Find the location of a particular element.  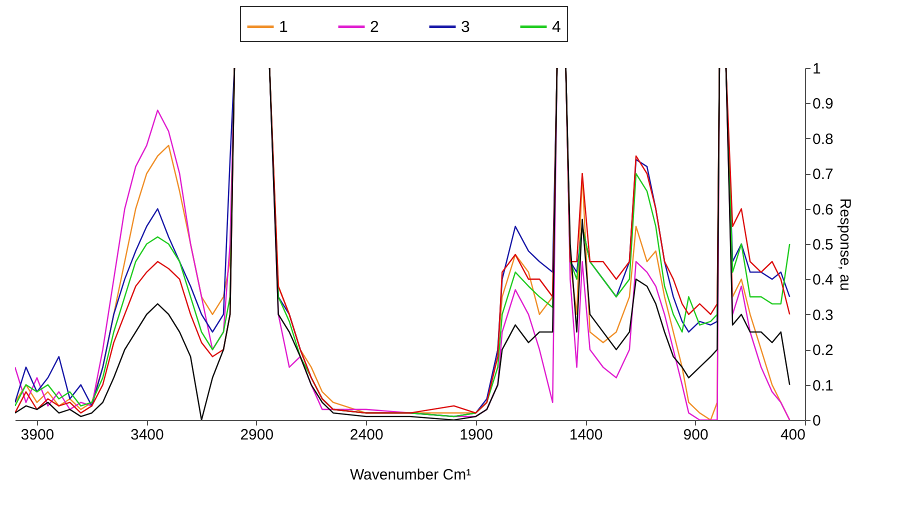

legend-label: 4 is located at coordinates (556, 27).